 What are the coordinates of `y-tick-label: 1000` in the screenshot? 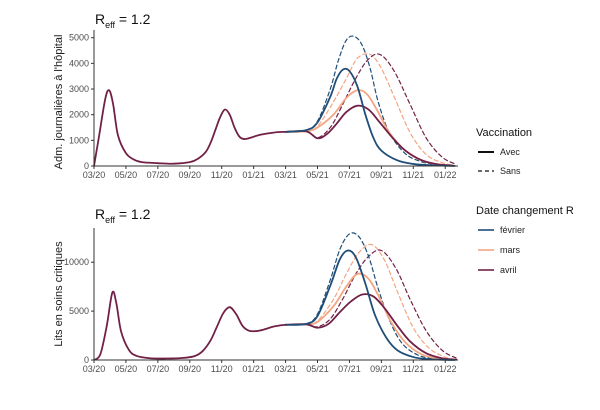 It's located at (79, 140).